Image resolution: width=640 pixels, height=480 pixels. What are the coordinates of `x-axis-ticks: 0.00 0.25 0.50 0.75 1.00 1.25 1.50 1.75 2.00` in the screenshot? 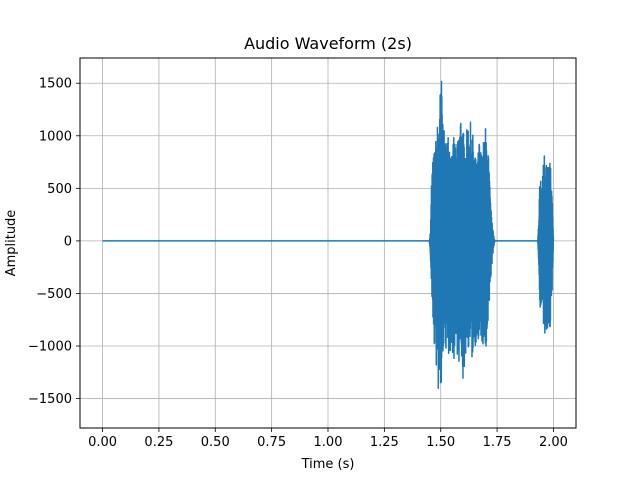 It's located at (328, 439).